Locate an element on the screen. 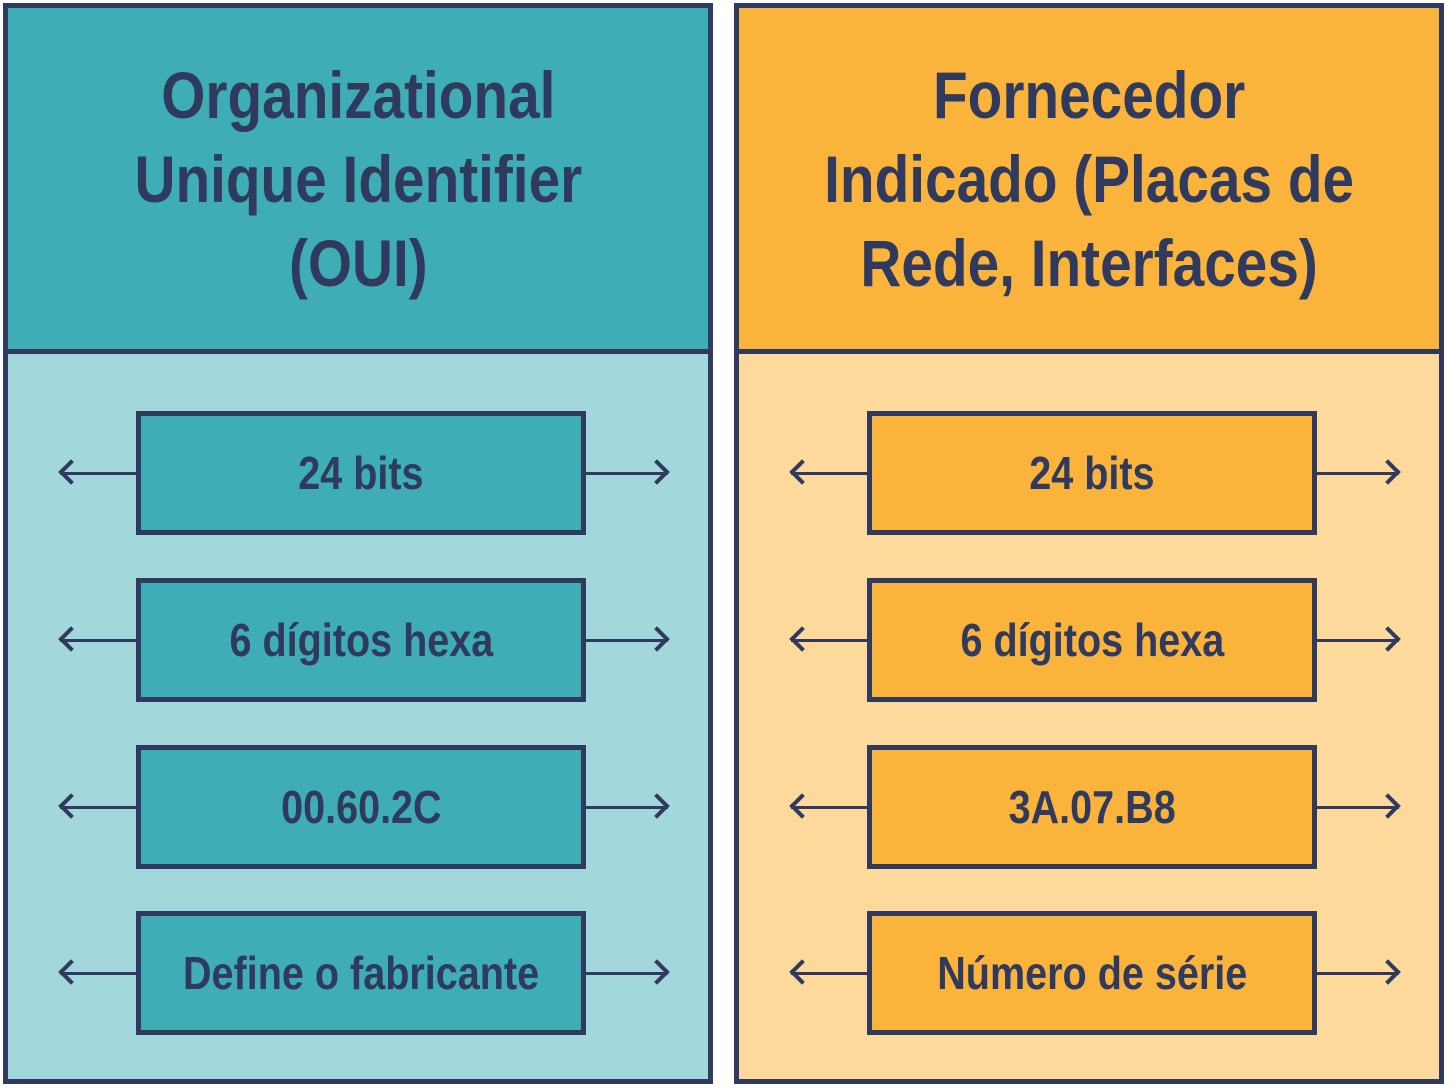 The image size is (1452, 1088). vendor-row-example: 3A.07.B8 is located at coordinates (1089, 807).